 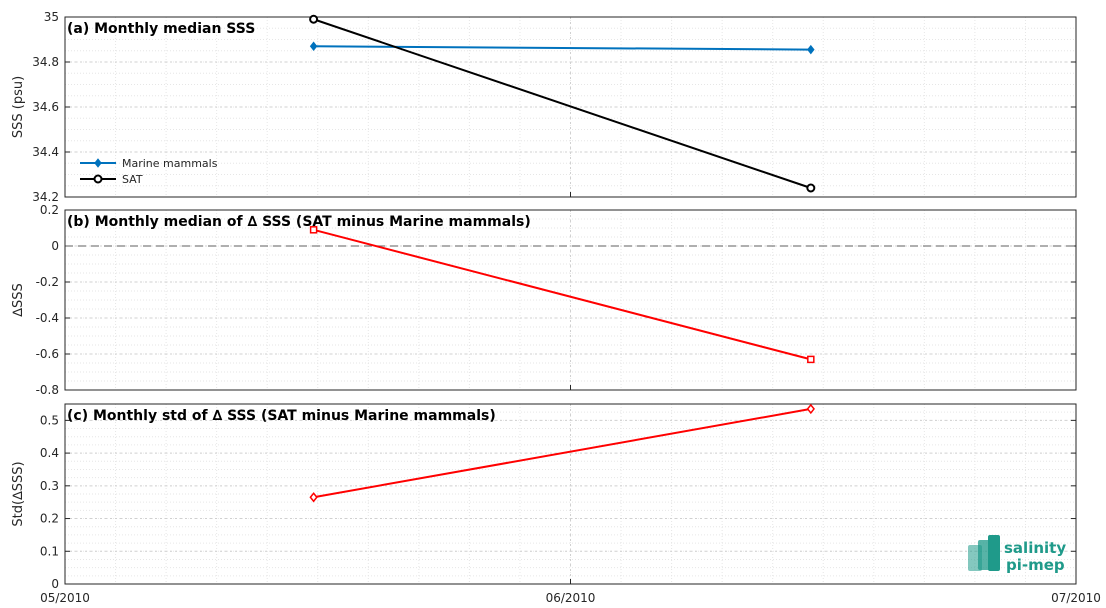 I want to click on logo-line1: salinity, so click(x=1035, y=548).